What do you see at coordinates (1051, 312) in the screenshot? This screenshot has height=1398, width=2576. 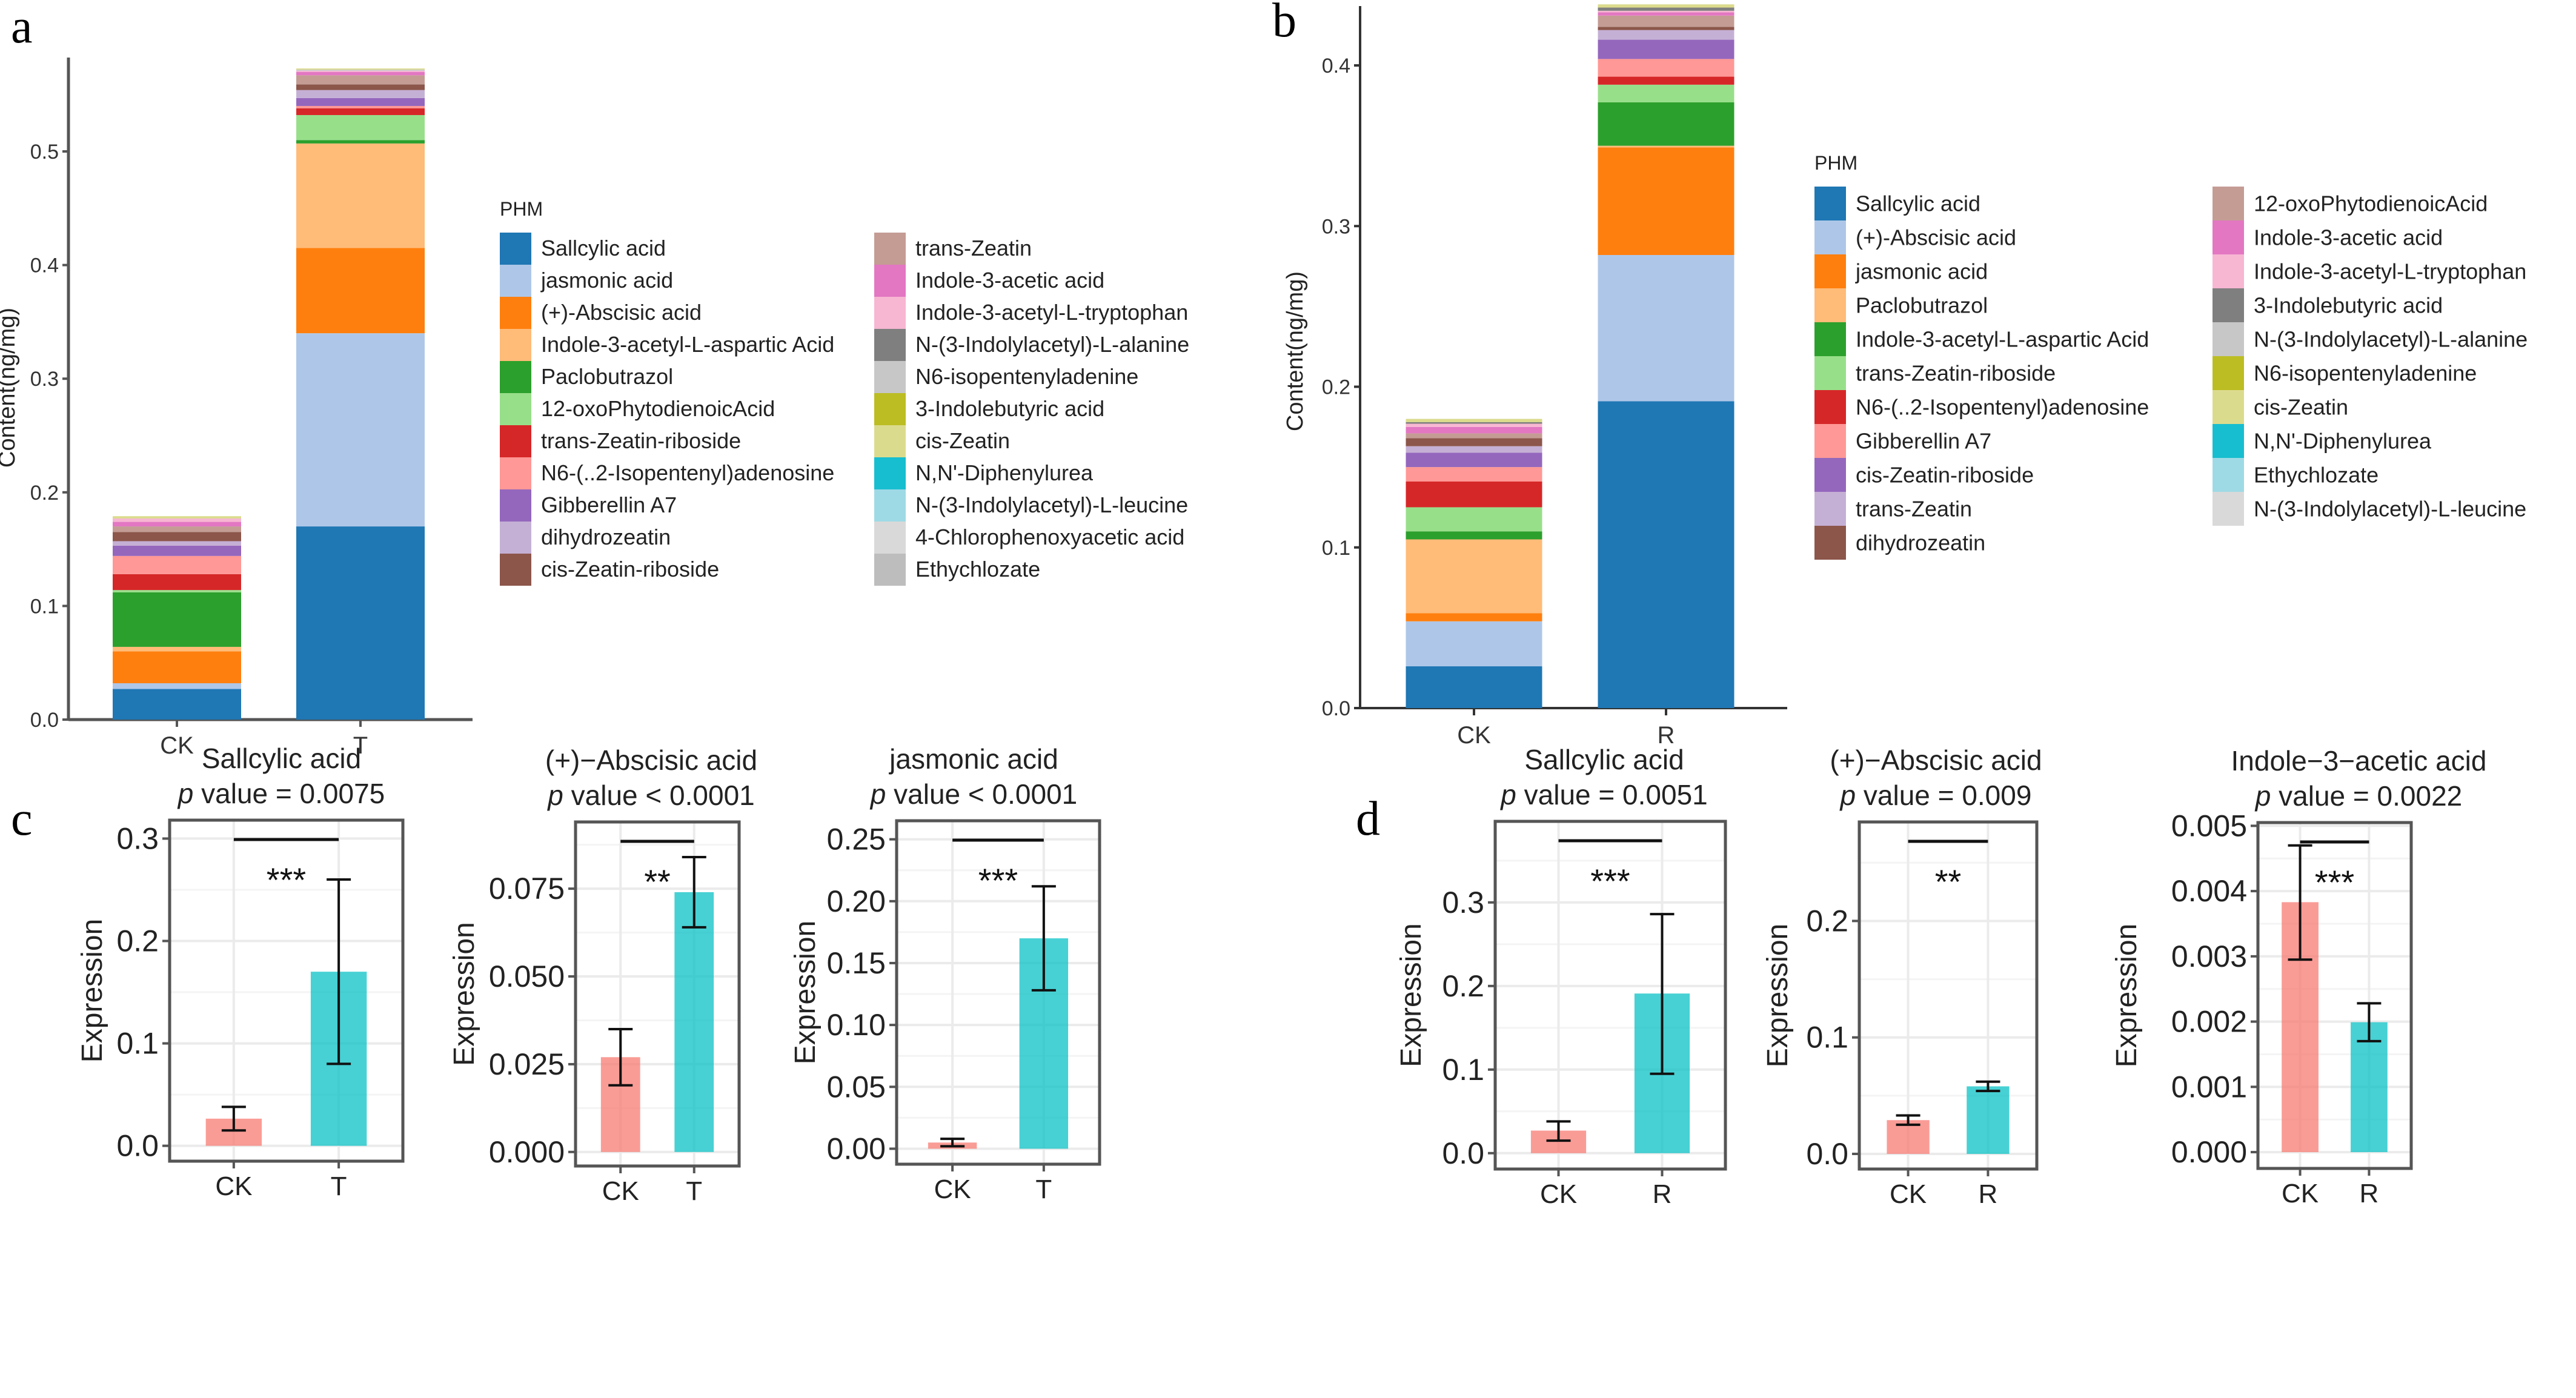 I see `legend-label: Indole-3-acetyl-L-tryptophan` at bounding box center [1051, 312].